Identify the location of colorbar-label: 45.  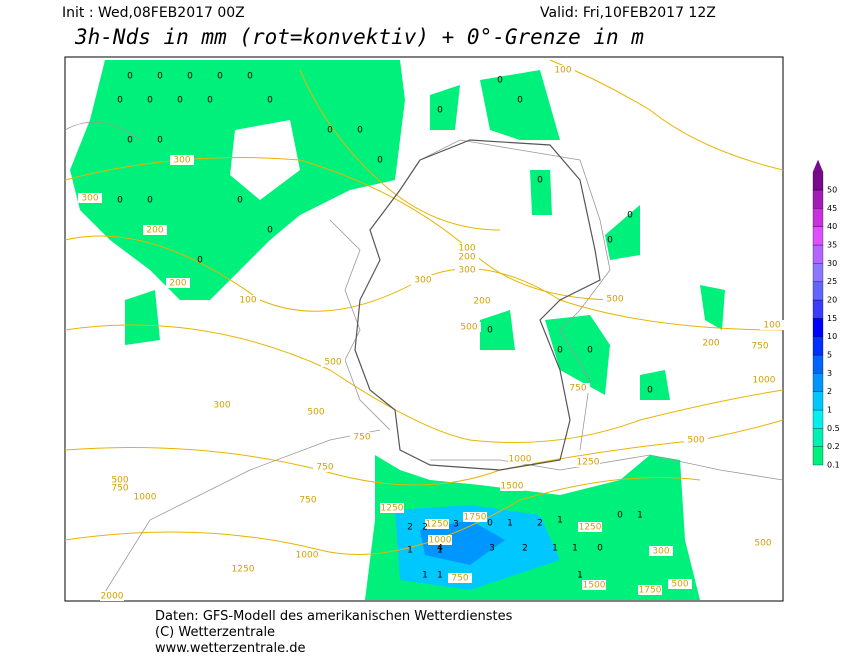
(832, 208).